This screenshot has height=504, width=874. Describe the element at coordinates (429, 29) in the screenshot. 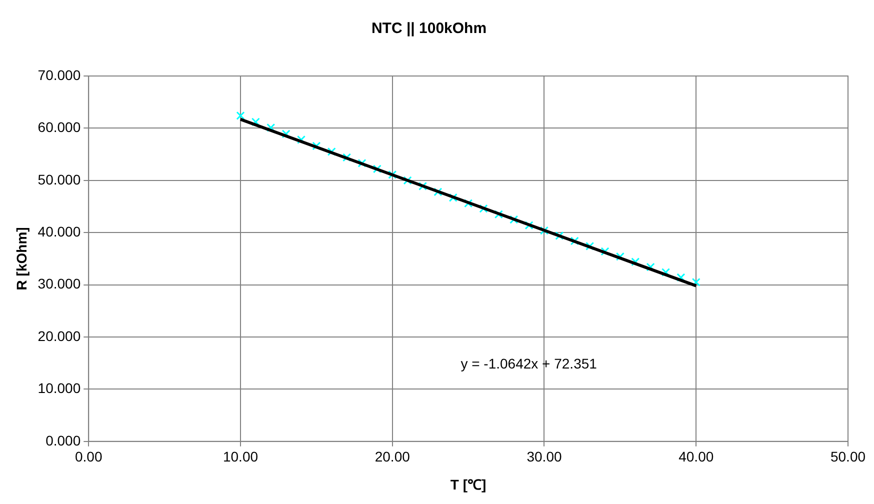

I see `chart-title: NTC || 100kOhm` at that location.